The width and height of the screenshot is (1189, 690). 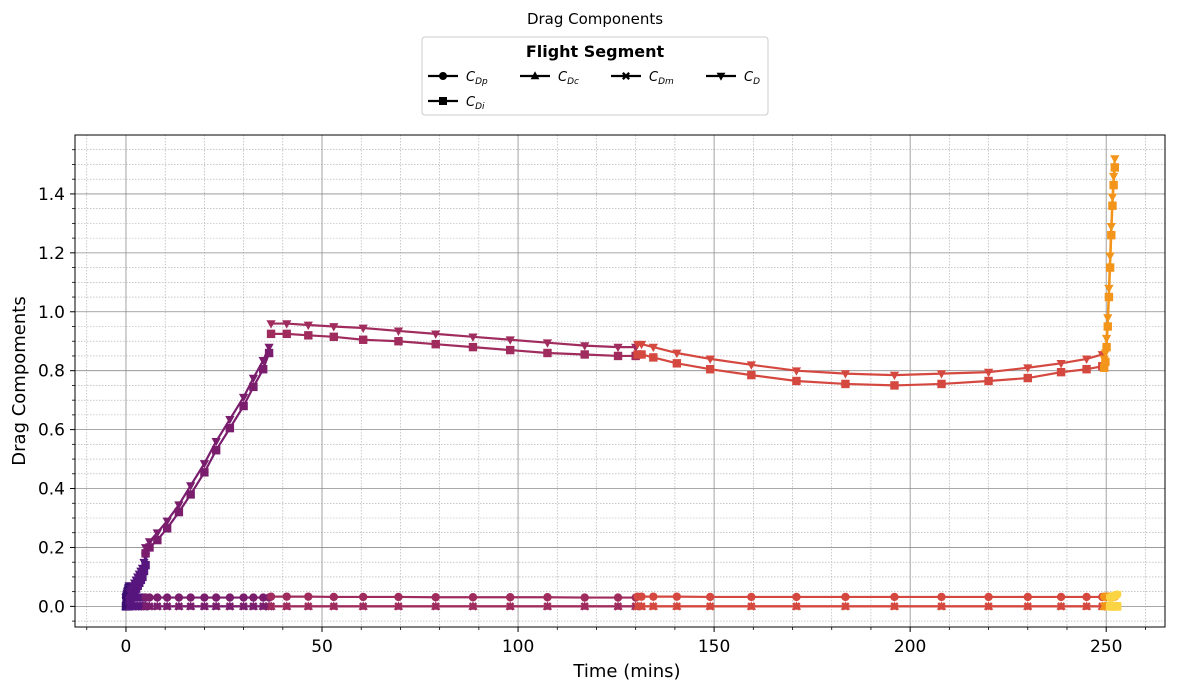 I want to click on legend-label-cdi: CDi, so click(x=475, y=103).